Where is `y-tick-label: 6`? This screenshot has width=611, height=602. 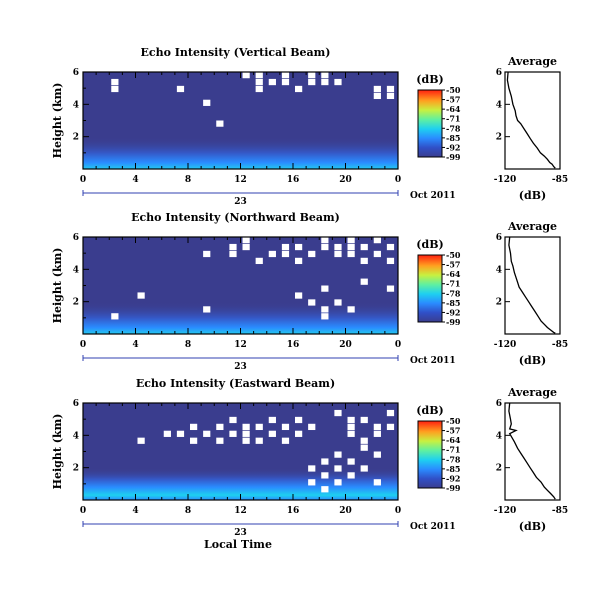
y-tick-label: 6 is located at coordinates (76, 404).